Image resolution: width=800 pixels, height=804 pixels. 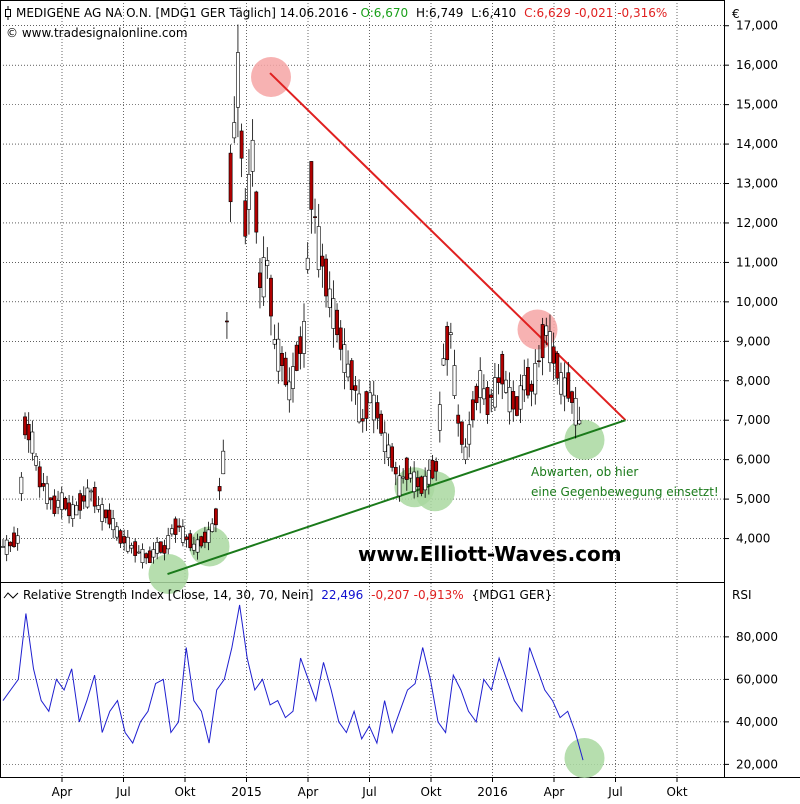 I want to click on price-y-tick-label: 16,000, so click(x=757, y=65).